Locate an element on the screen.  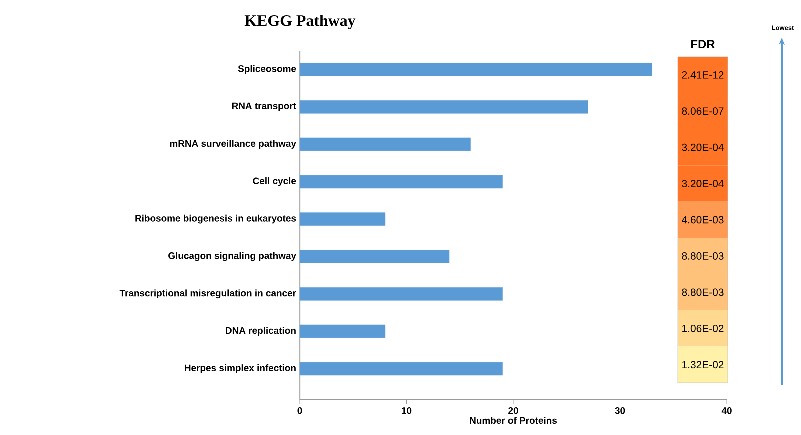
x-tick-label: 40 is located at coordinates (727, 411).